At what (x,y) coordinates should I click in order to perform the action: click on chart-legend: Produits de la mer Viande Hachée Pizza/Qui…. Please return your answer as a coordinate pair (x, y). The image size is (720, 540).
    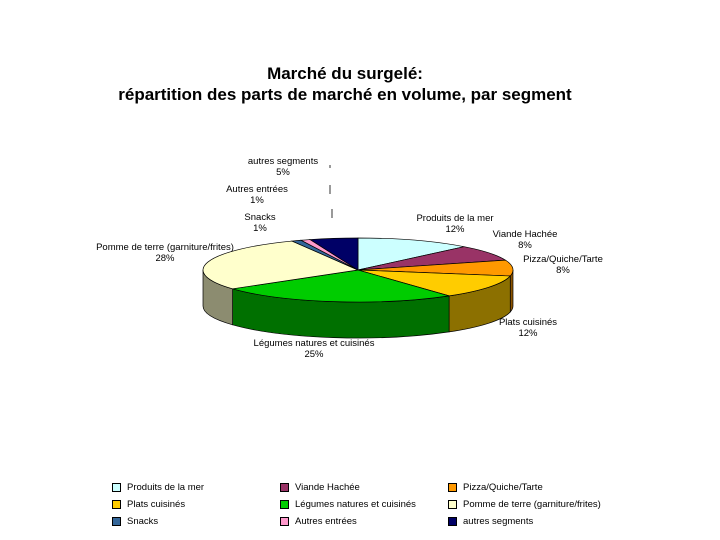
    Looking at the image, I should click on (370, 504).